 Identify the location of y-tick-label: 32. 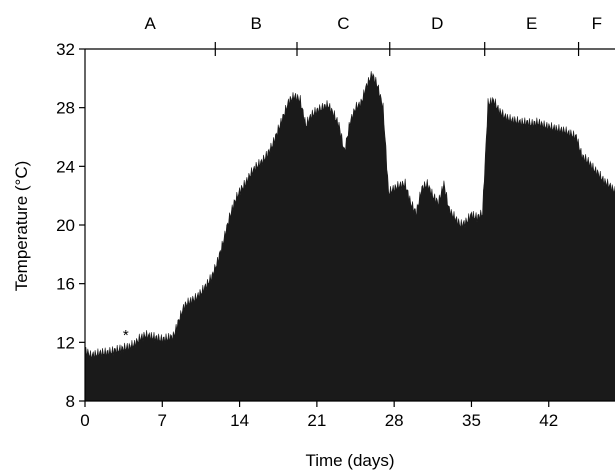
(65, 49).